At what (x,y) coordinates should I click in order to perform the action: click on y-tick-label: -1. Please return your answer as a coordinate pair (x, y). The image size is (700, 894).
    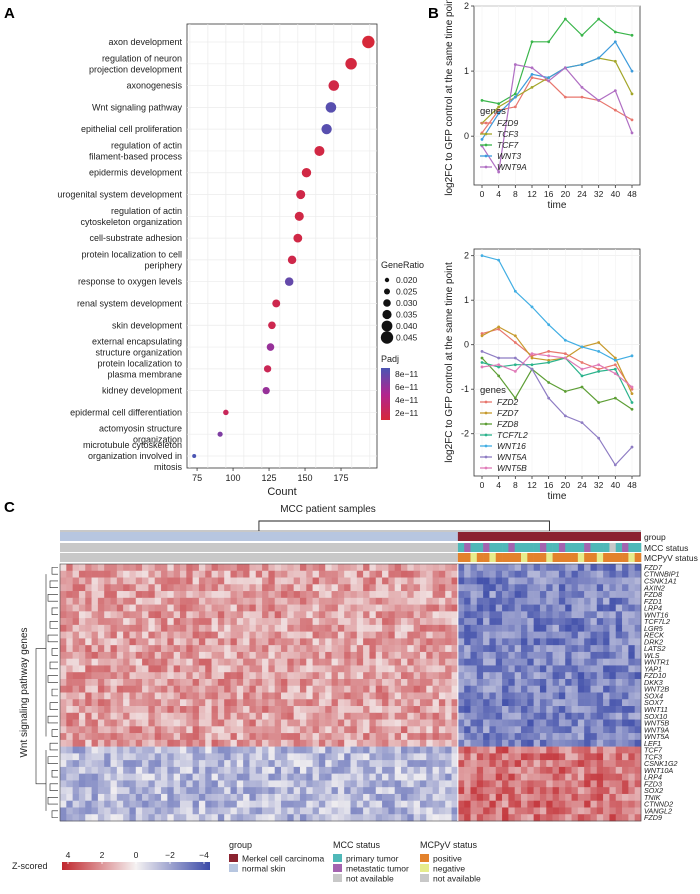
    Looking at the image, I should click on (465, 389).